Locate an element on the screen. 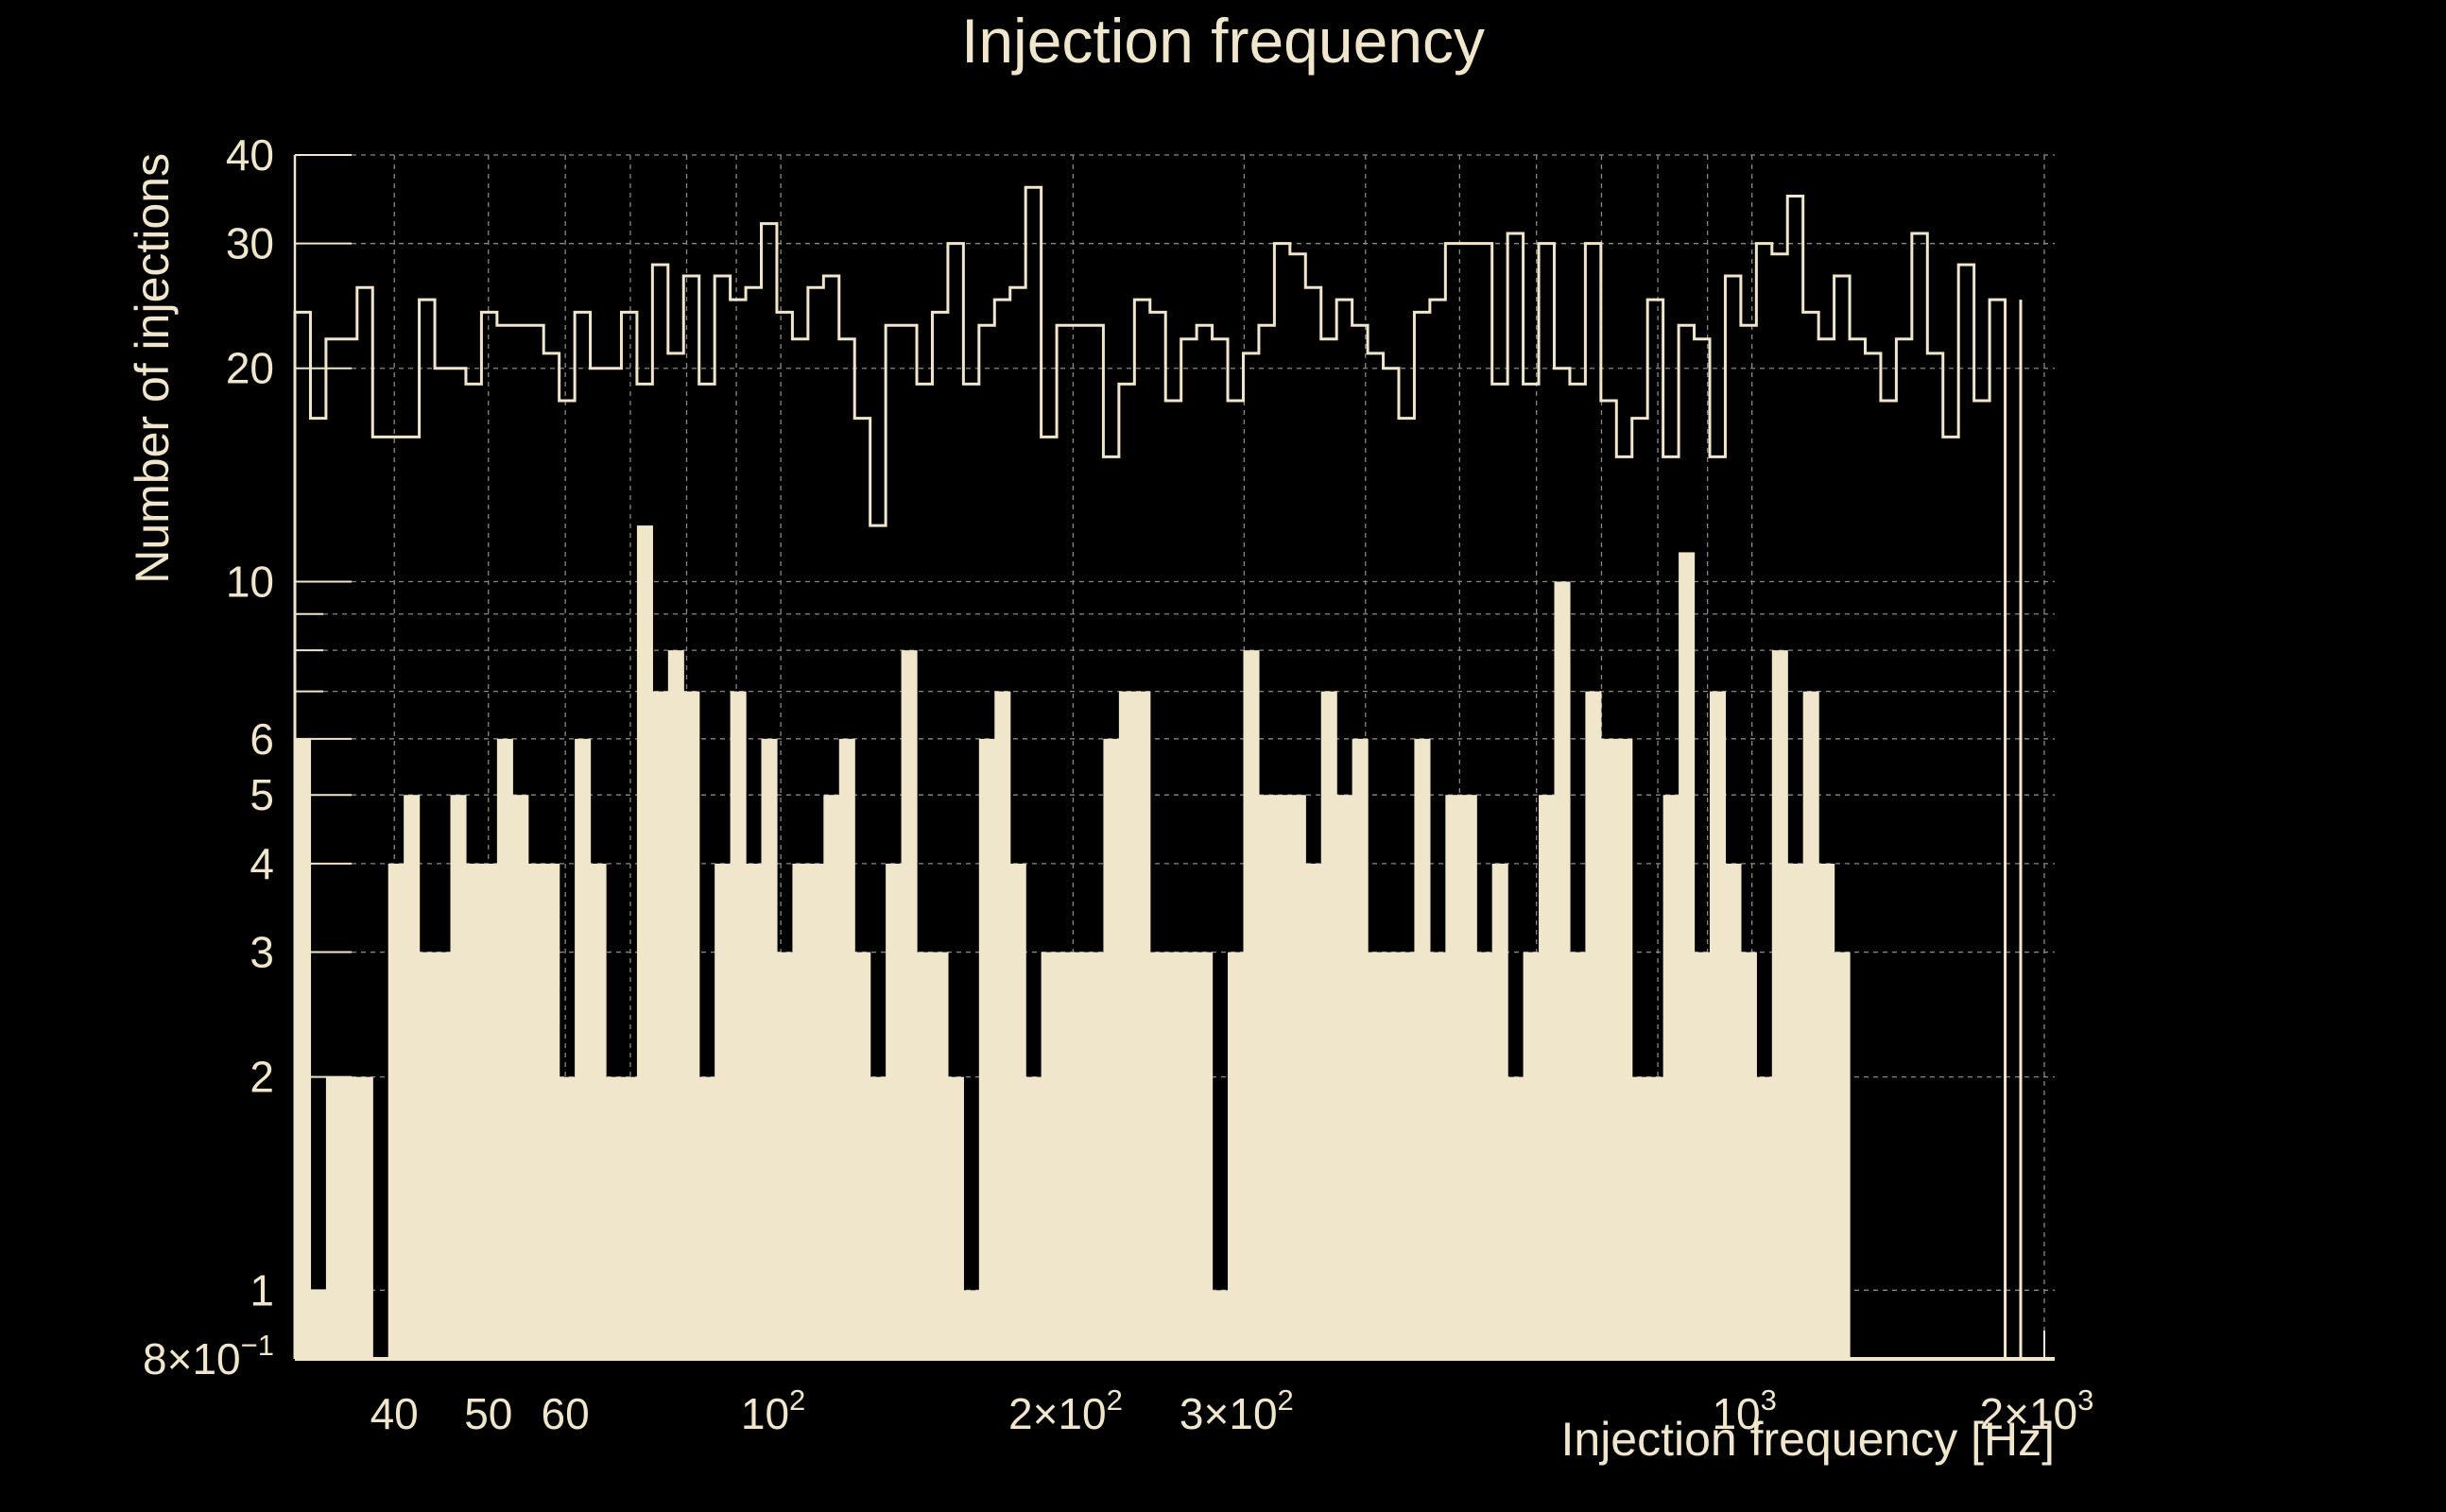 The width and height of the screenshot is (2446, 1512). x-tick-label: 60 is located at coordinates (566, 1413).